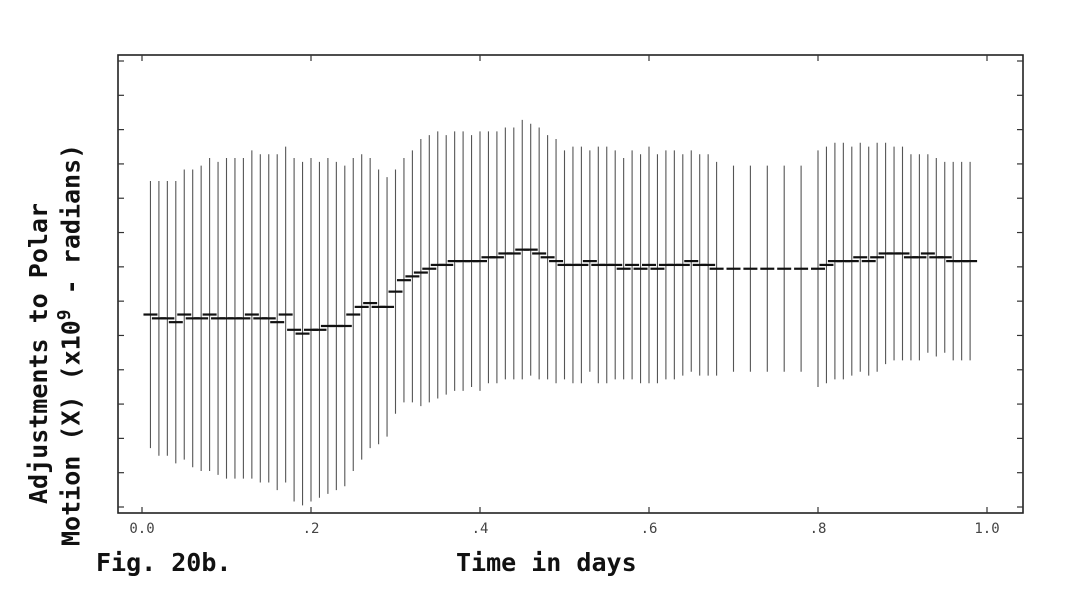  I want to click on y-axis-label-line2: Motion (X) (x109 - radians), so click(69, 345).